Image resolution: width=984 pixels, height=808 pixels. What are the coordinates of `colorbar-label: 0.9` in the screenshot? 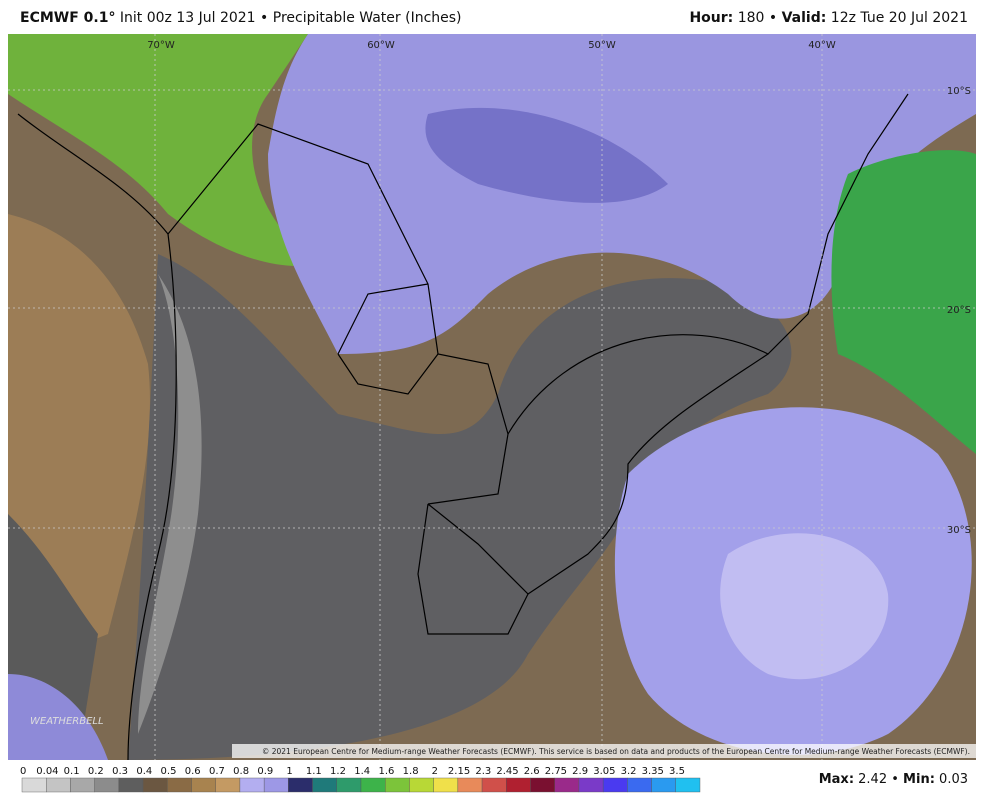 It's located at (265, 771).